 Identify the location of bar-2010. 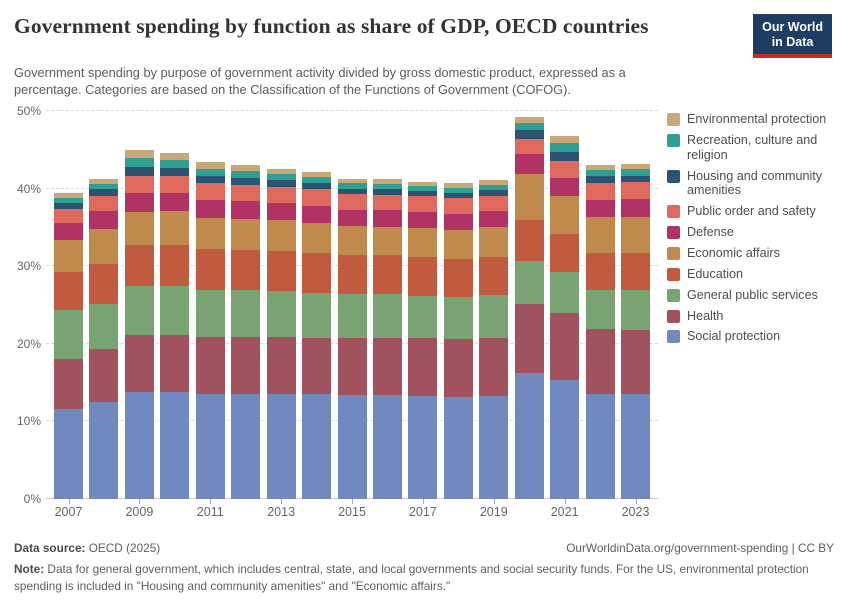
(175, 305).